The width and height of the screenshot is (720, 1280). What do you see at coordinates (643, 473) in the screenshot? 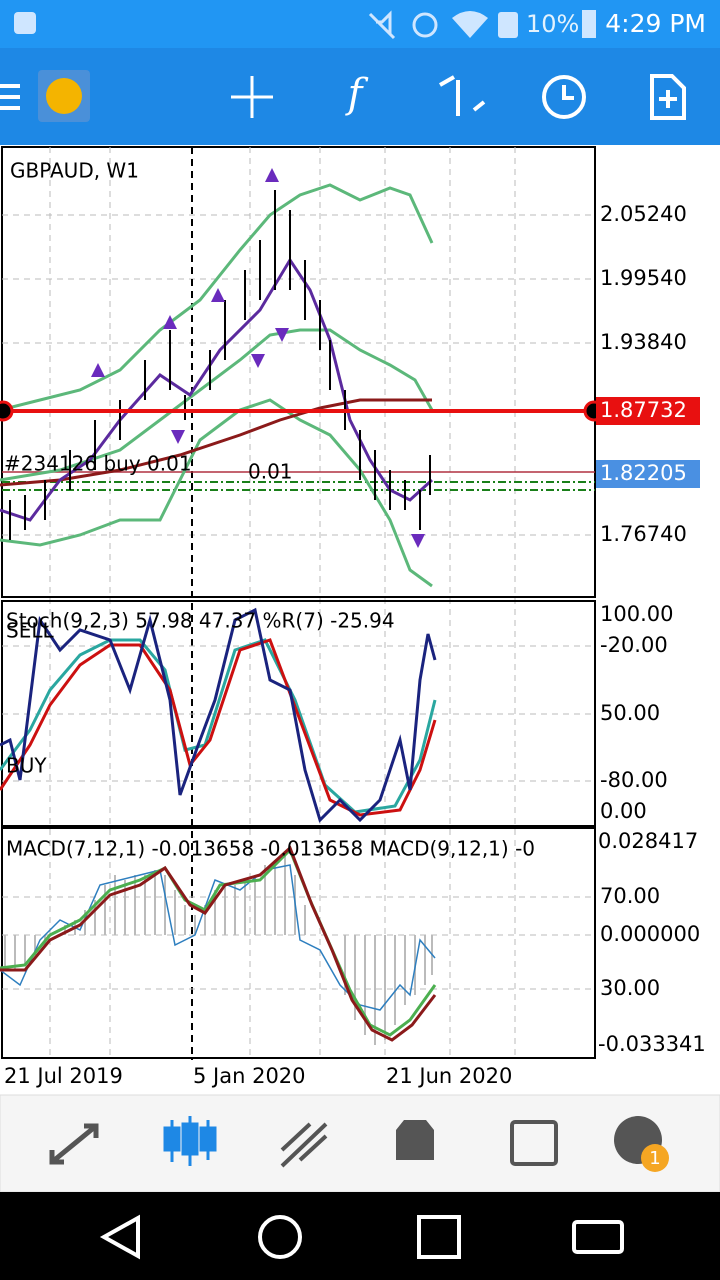
I see `bid-price-text: 1.82205` at bounding box center [643, 473].